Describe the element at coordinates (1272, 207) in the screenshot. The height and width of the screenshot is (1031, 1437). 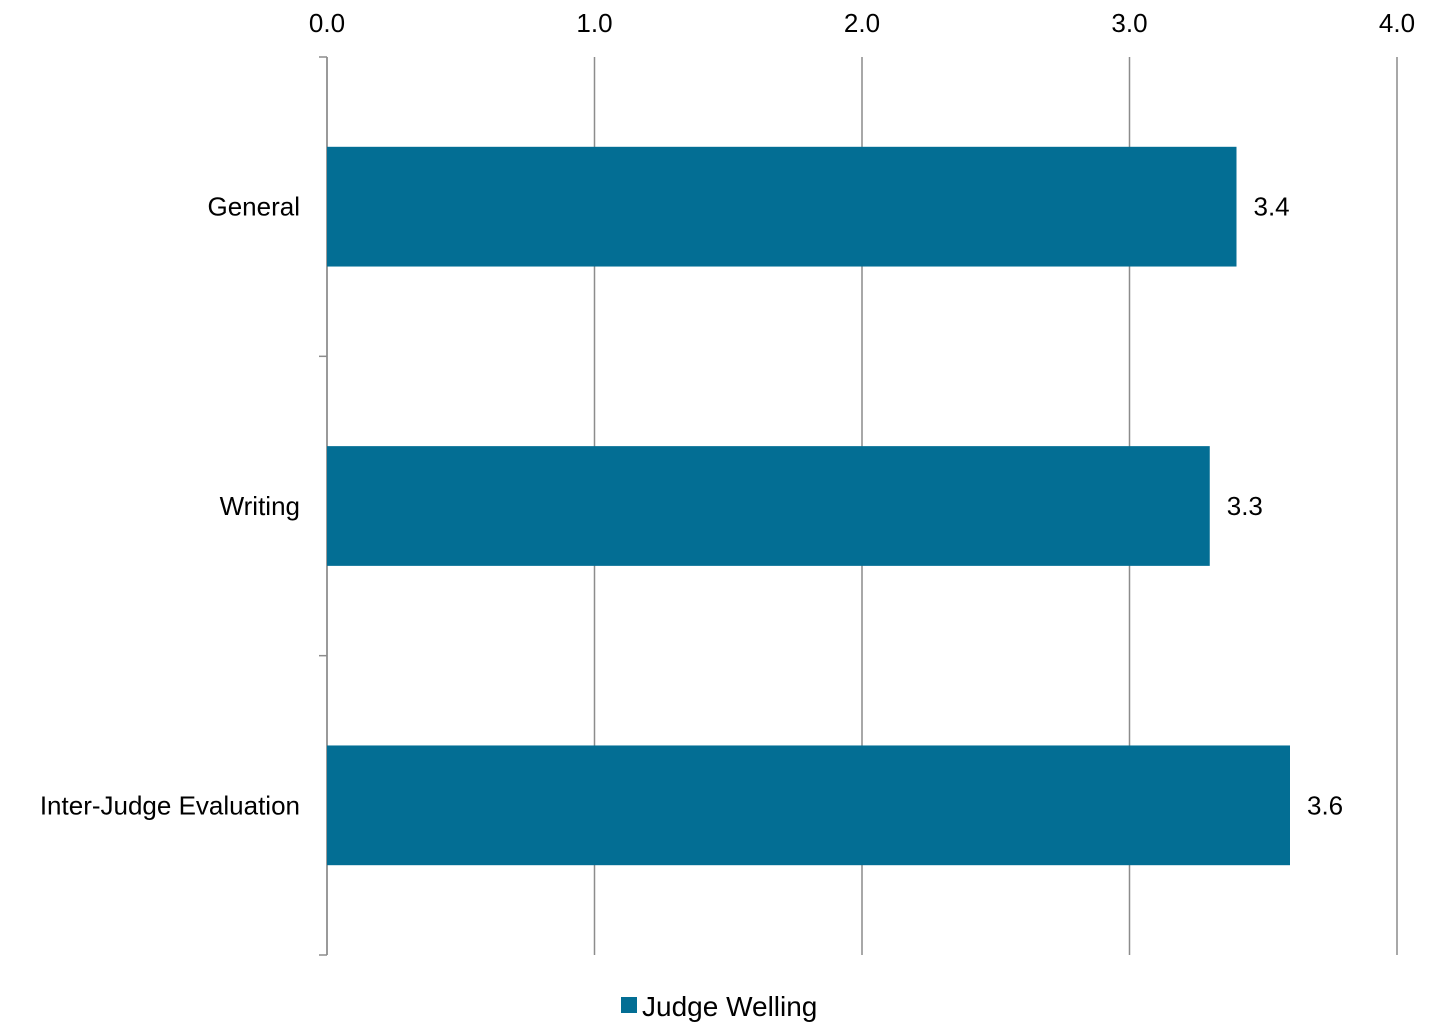
I see `data-label: 3.4` at that location.